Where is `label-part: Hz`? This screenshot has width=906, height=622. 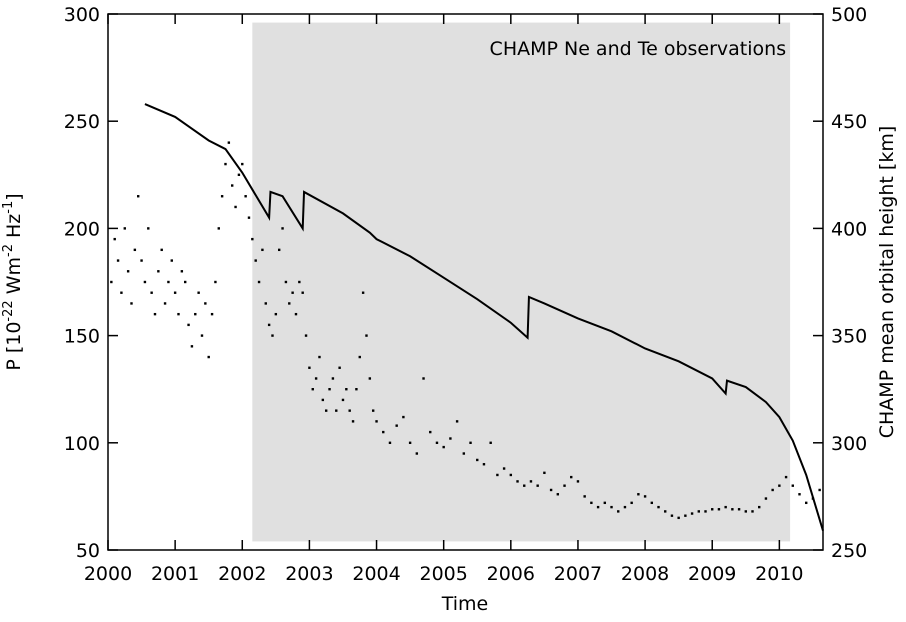
label-part: Hz is located at coordinates (14, 229).